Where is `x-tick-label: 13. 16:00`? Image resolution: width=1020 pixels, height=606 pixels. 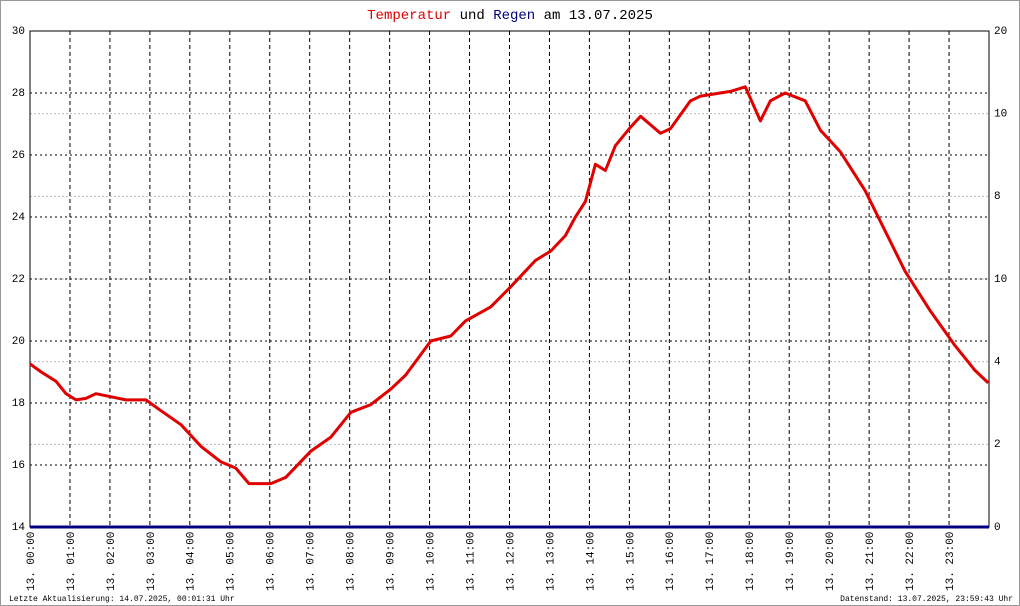
x-tick-label: 13. 16:00 is located at coordinates (671, 561).